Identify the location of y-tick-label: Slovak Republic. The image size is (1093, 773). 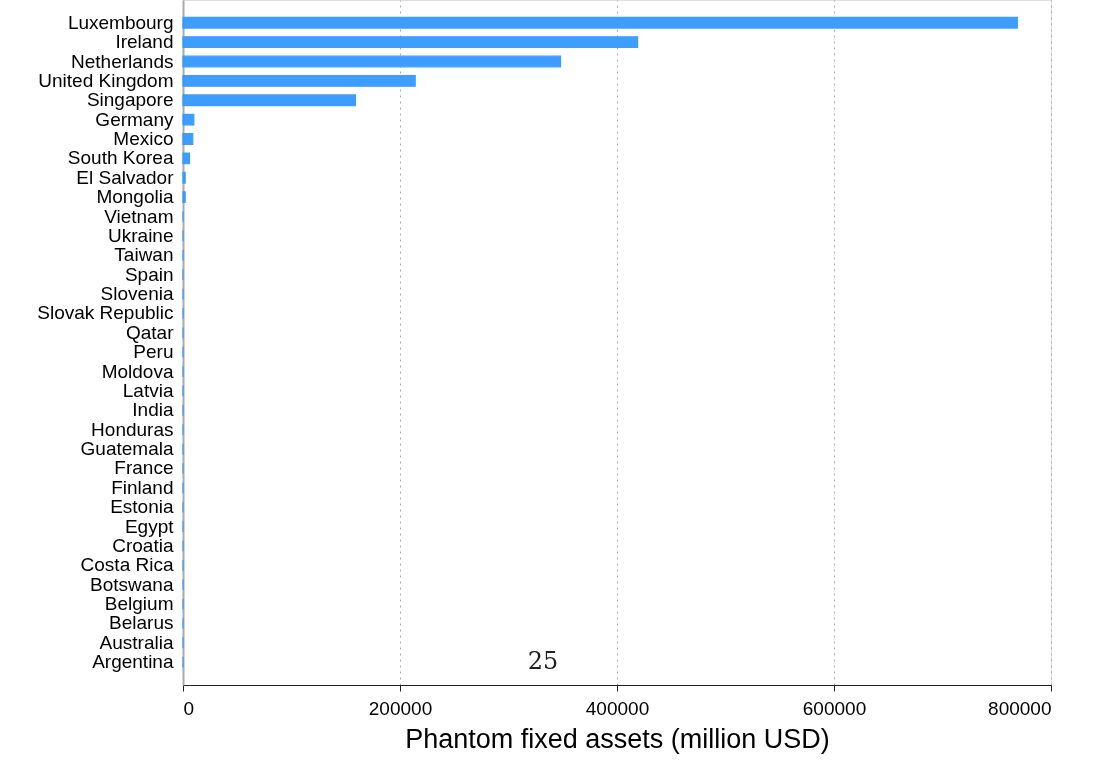
(105, 313).